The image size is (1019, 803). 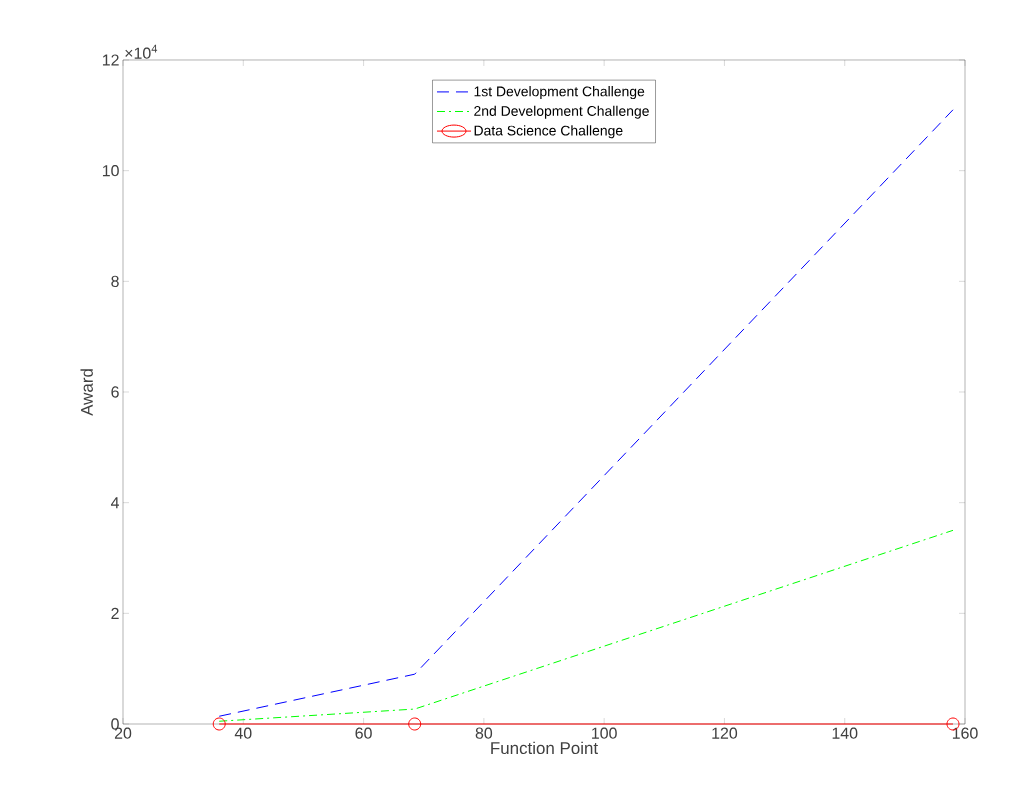 What do you see at coordinates (845, 733) in the screenshot?
I see `x-tick-label: 140` at bounding box center [845, 733].